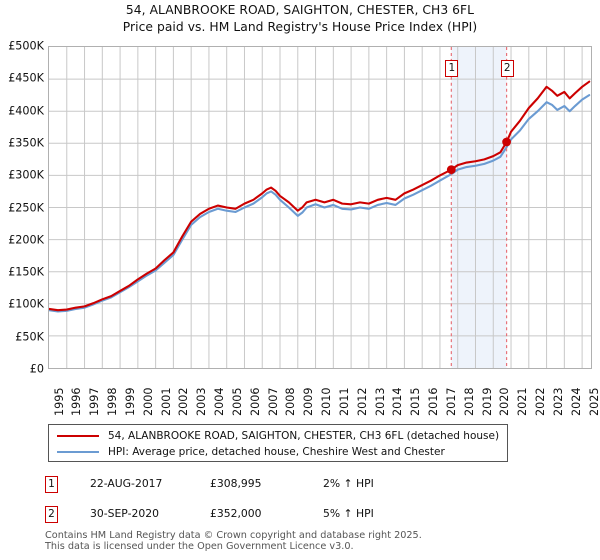  Describe the element at coordinates (344, 401) in the screenshot. I see `x-axis-tick-label: 2011` at that location.